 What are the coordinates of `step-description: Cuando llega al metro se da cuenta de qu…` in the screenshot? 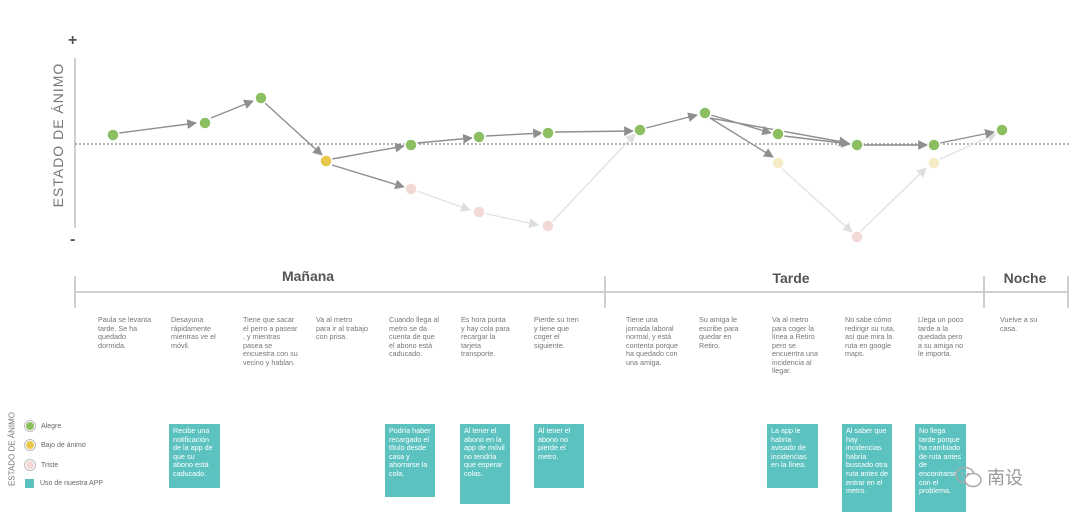 It's located at (414, 336).